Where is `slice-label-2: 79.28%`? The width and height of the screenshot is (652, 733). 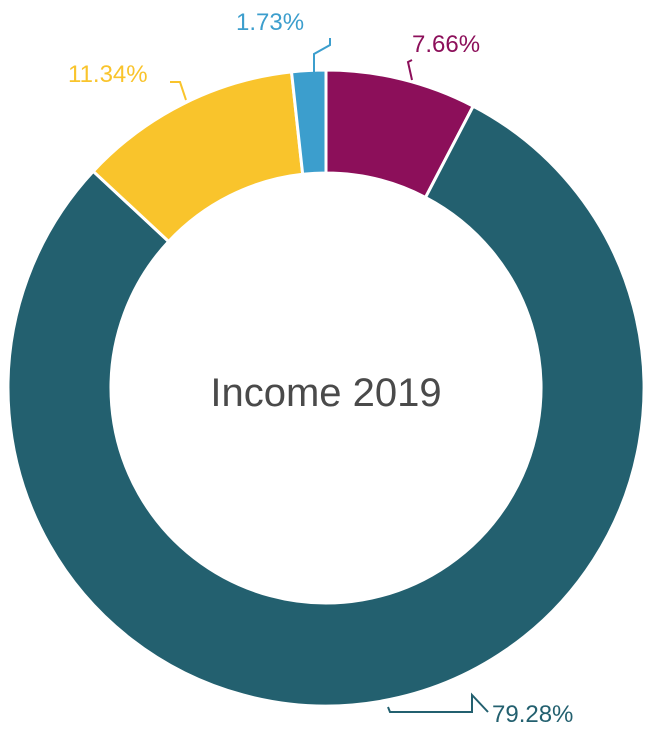 slice-label-2: 79.28% is located at coordinates (532, 714).